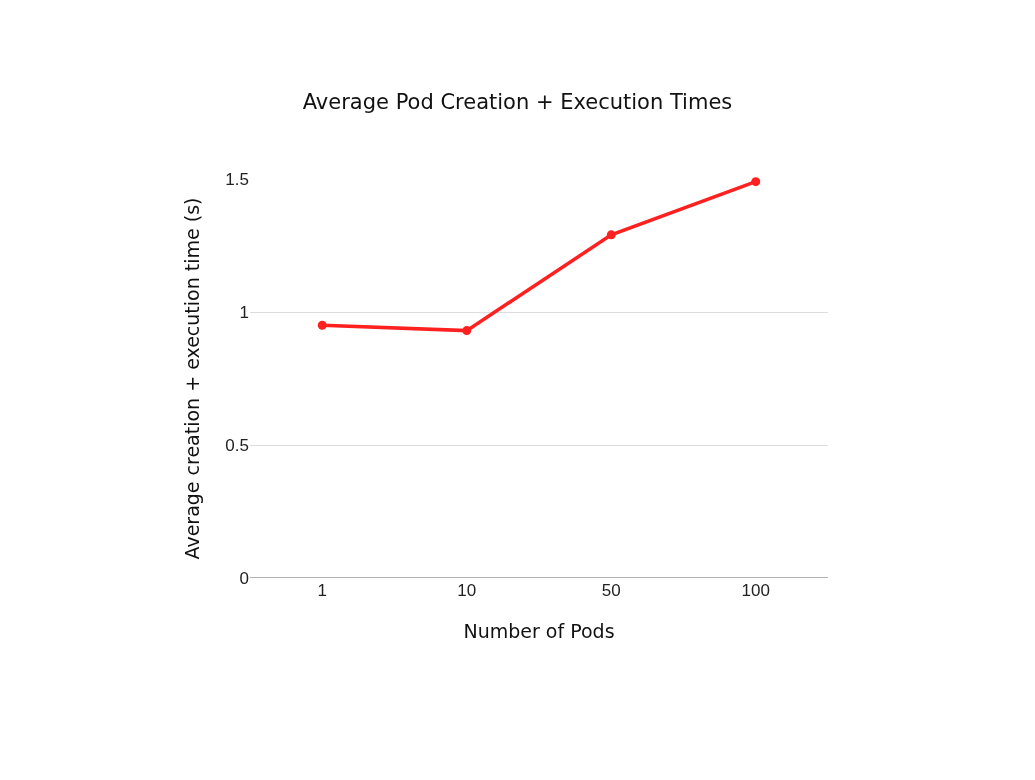  Describe the element at coordinates (237, 179) in the screenshot. I see `y-tick-label: 1.5` at that location.